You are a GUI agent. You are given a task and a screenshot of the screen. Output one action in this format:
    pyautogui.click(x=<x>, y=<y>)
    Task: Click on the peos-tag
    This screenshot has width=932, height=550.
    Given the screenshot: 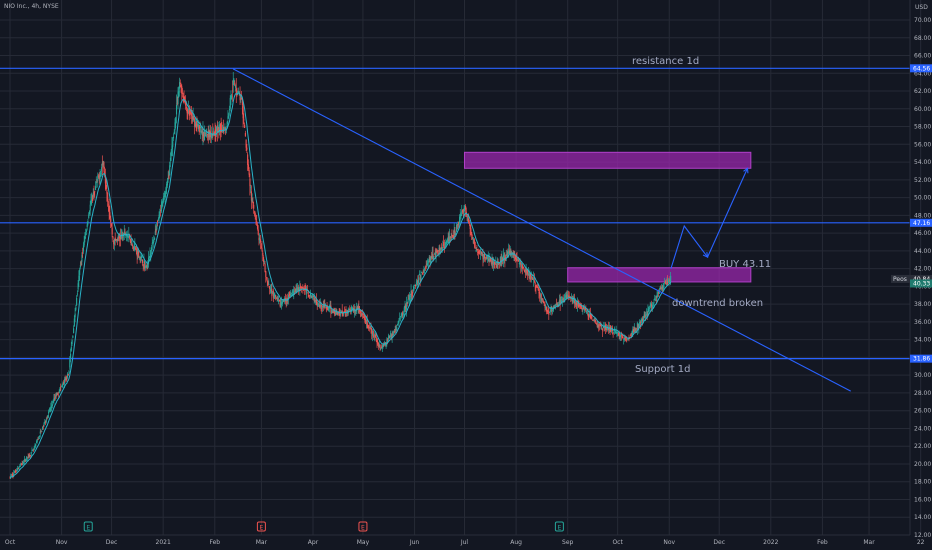 What is the action you would take?
    pyautogui.click(x=900, y=278)
    